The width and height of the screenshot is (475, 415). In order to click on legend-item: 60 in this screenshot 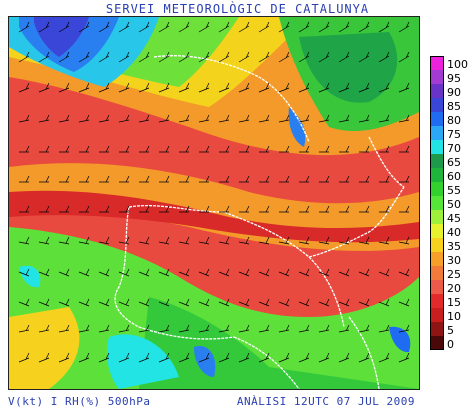, I will do `click(452, 175)`.